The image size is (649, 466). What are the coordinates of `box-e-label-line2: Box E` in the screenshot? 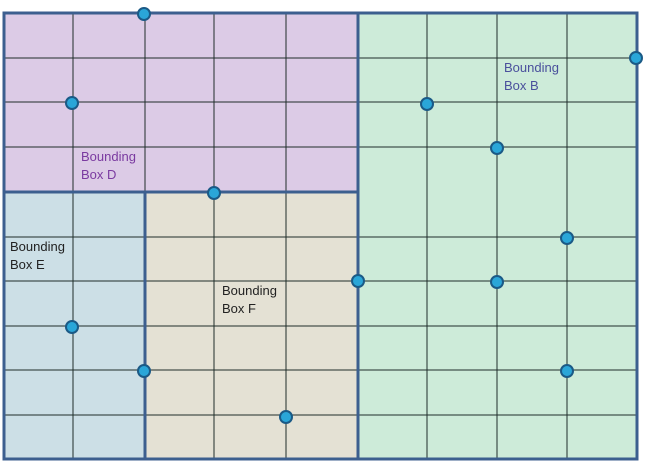 It's located at (27, 264).